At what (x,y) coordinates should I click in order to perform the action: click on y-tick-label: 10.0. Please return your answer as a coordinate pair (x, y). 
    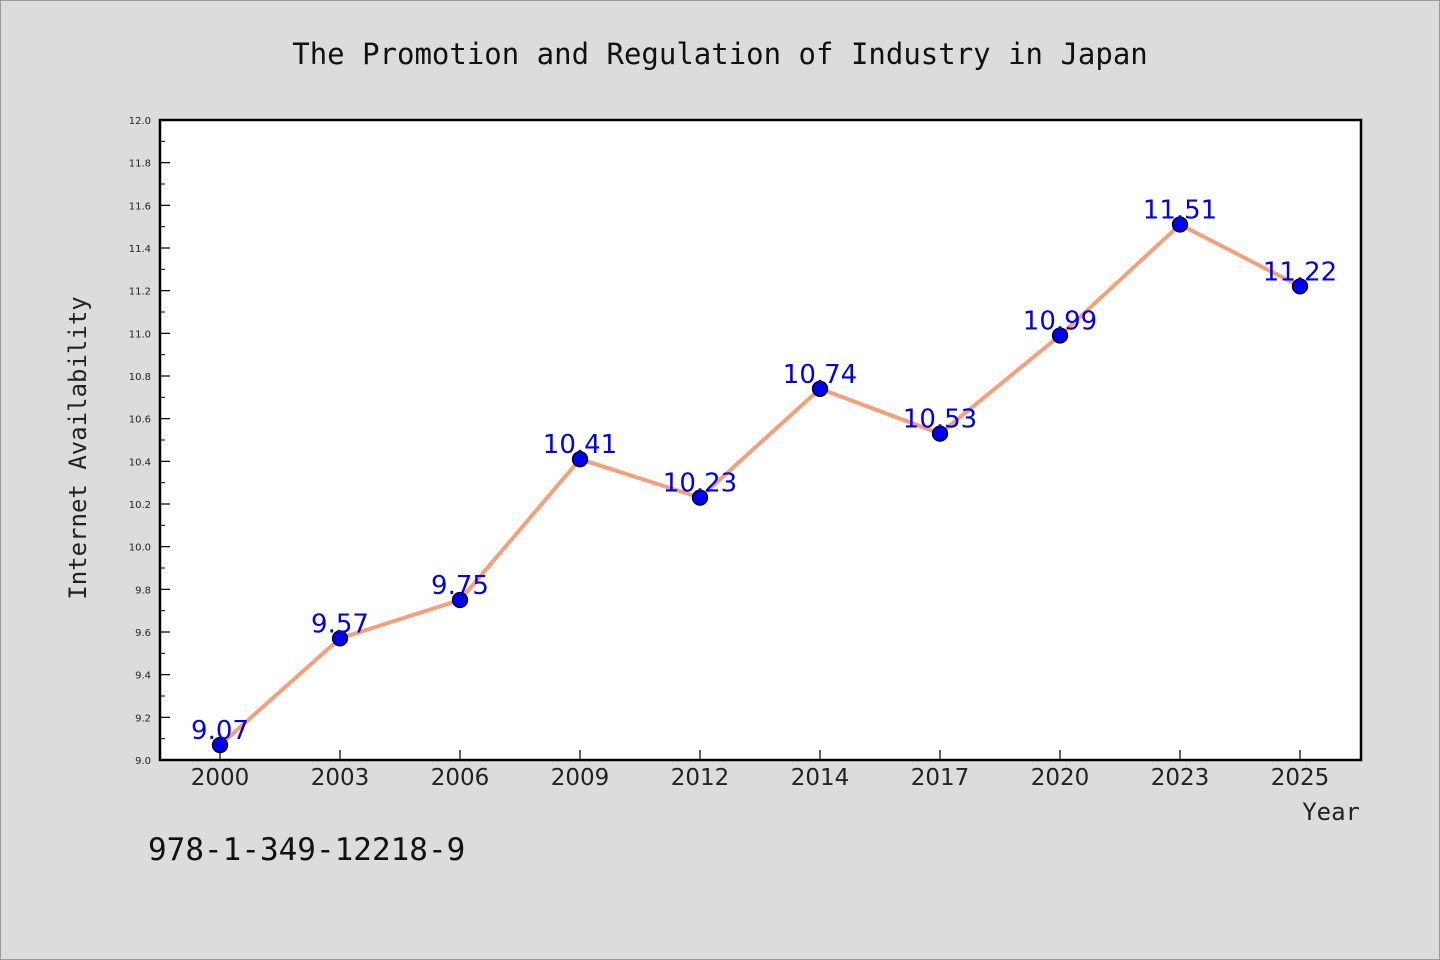
    Looking at the image, I should click on (140, 548).